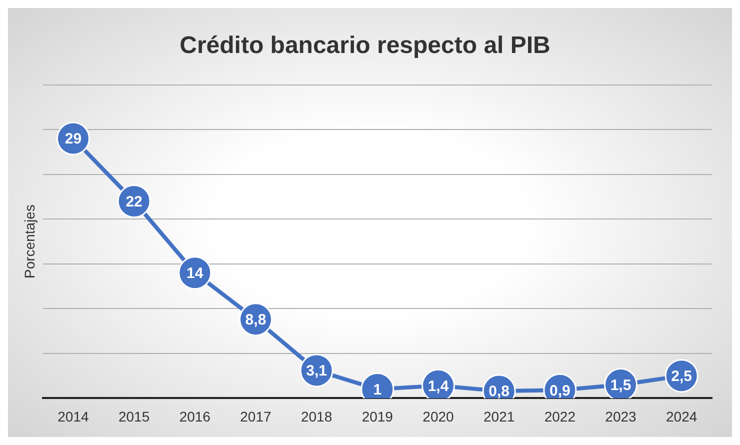 The width and height of the screenshot is (740, 445). What do you see at coordinates (316, 371) in the screenshot?
I see `data-label: 3,1` at bounding box center [316, 371].